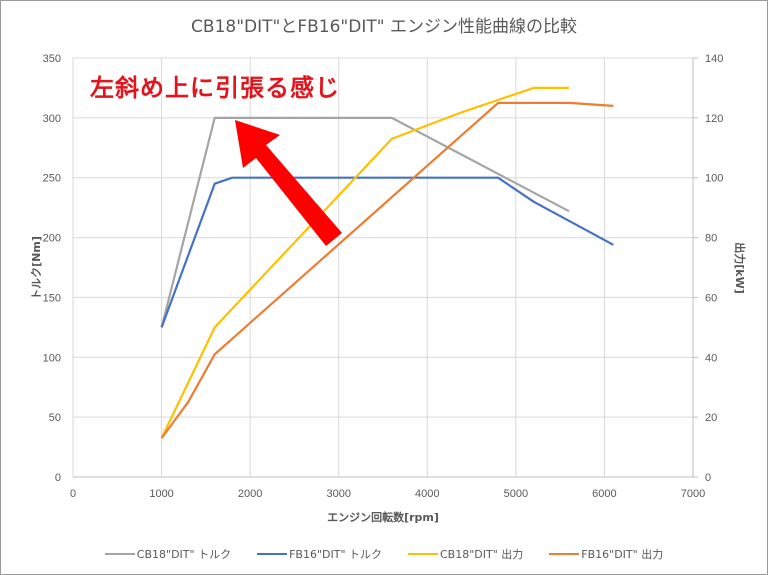 This screenshot has height=575, width=768. I want to click on x-axis-title: エンジン回転数[rpm], so click(383, 517).